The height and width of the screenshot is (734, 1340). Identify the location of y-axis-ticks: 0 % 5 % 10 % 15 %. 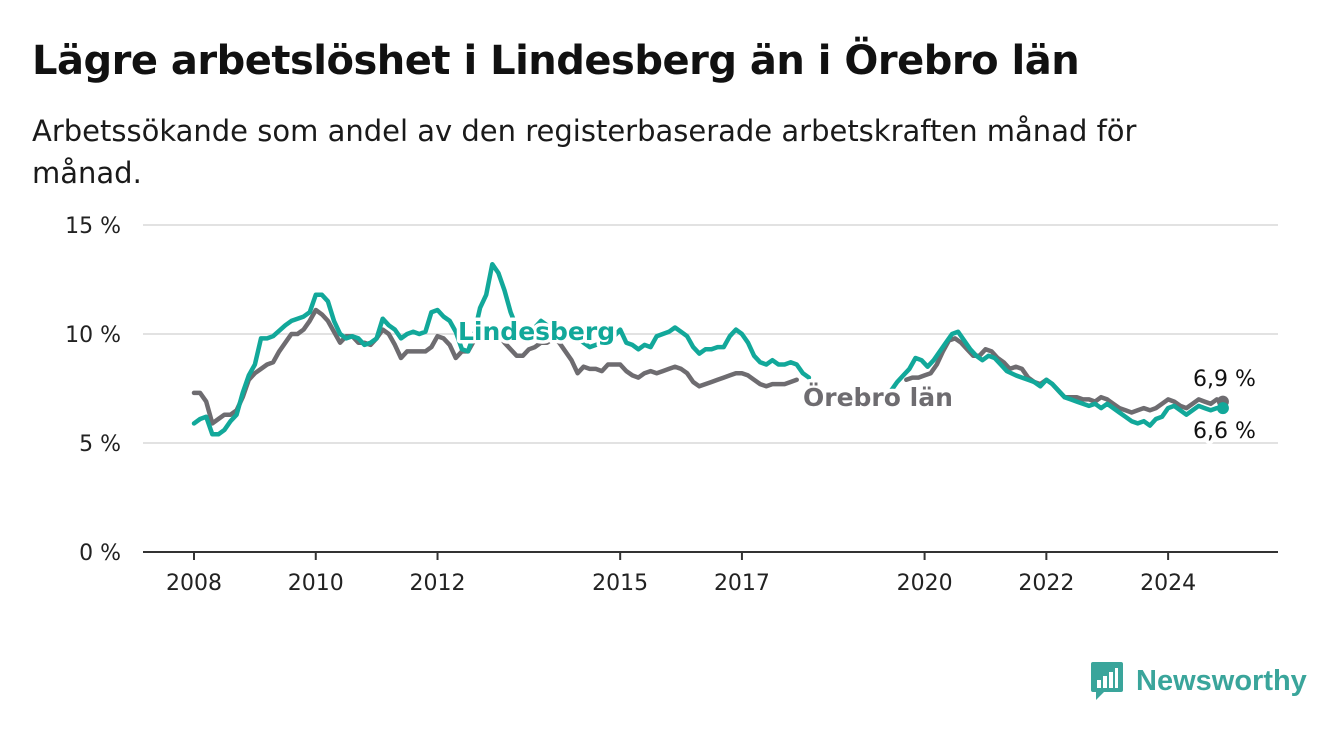
(93, 390).